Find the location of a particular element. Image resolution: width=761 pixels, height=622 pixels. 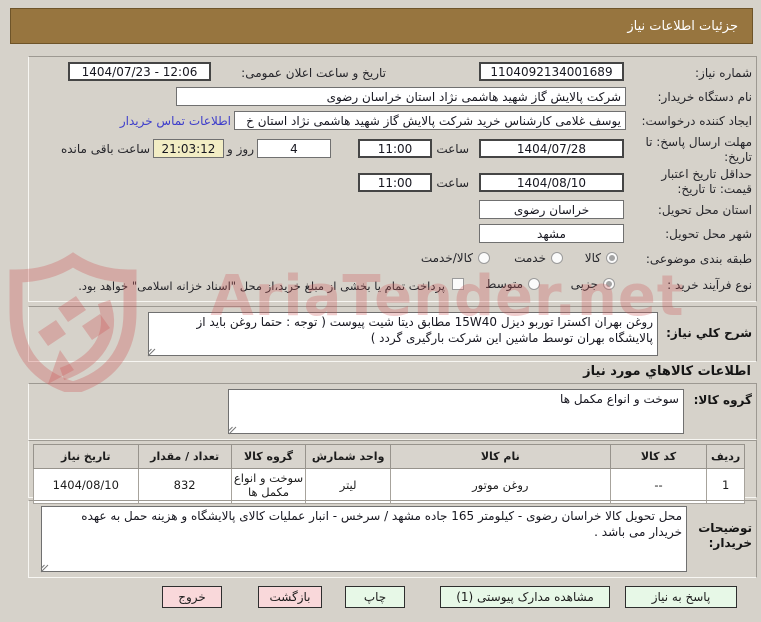

title-bar: جزئیات اطلاعات نیاز is located at coordinates (381, 26).